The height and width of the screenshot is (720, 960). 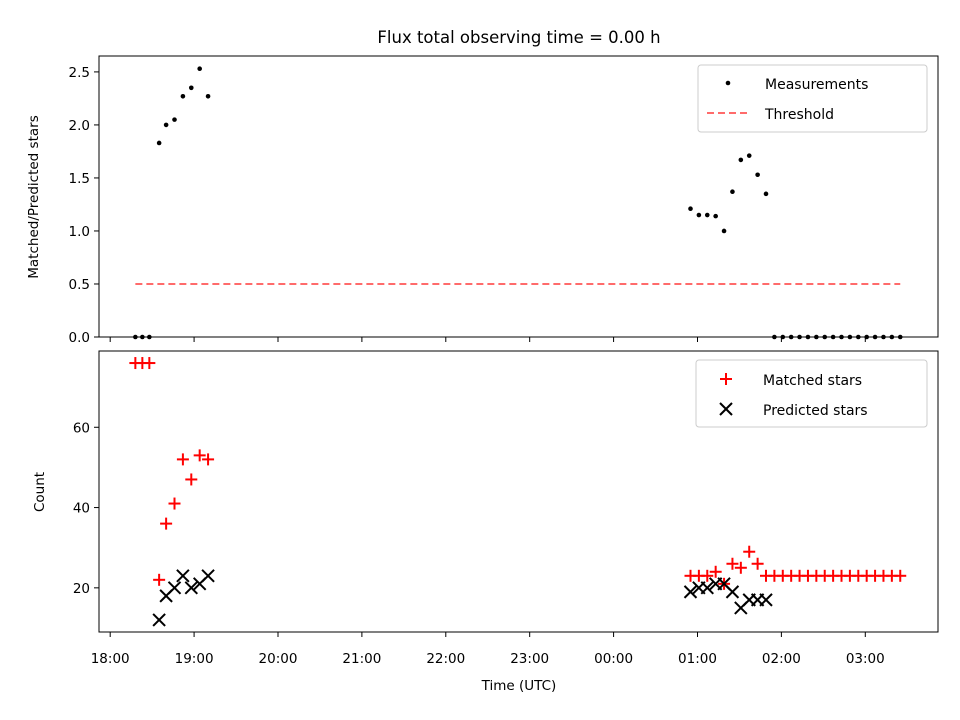 What do you see at coordinates (726, 379) in the screenshot?
I see `legend-matched-marker` at bounding box center [726, 379].